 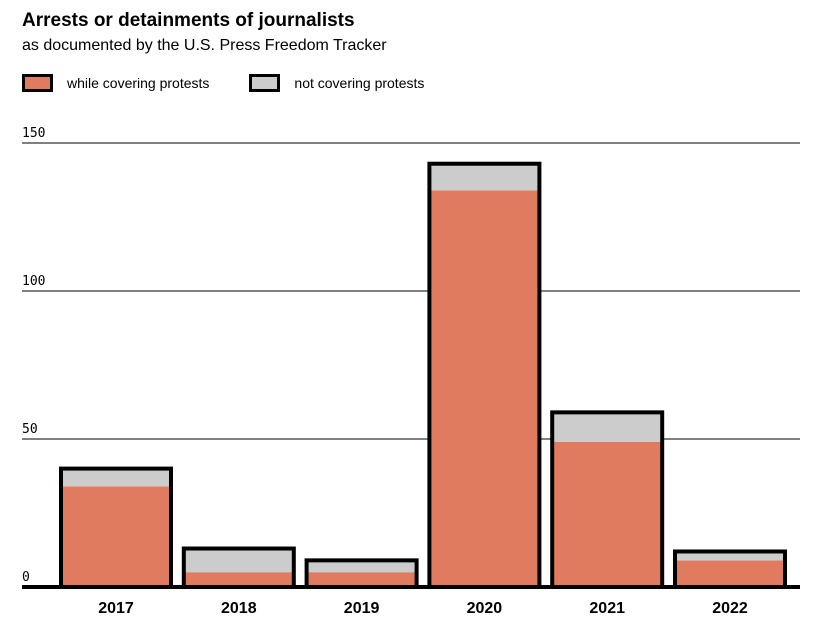 I want to click on bar-protests-2017, so click(x=116, y=536).